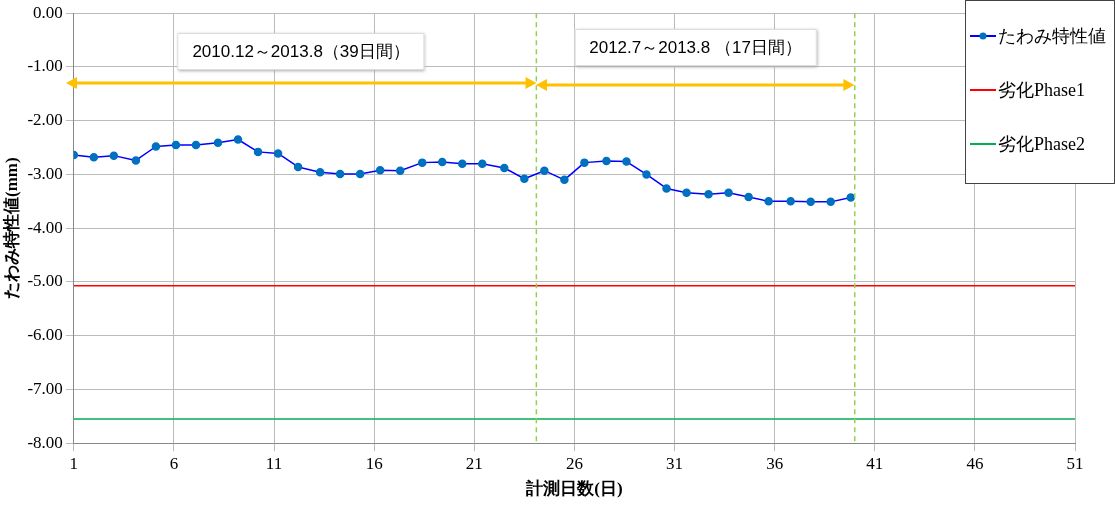  What do you see at coordinates (45, 66) in the screenshot?
I see `y-tick-label: -1.00` at bounding box center [45, 66].